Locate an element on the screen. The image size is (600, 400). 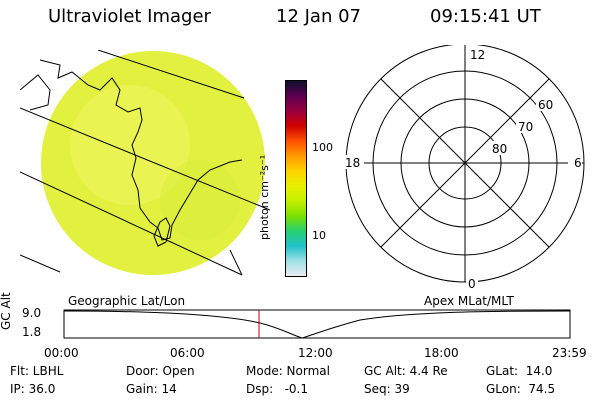
timeline-ytick-9: 9.0 is located at coordinates (32, 313).